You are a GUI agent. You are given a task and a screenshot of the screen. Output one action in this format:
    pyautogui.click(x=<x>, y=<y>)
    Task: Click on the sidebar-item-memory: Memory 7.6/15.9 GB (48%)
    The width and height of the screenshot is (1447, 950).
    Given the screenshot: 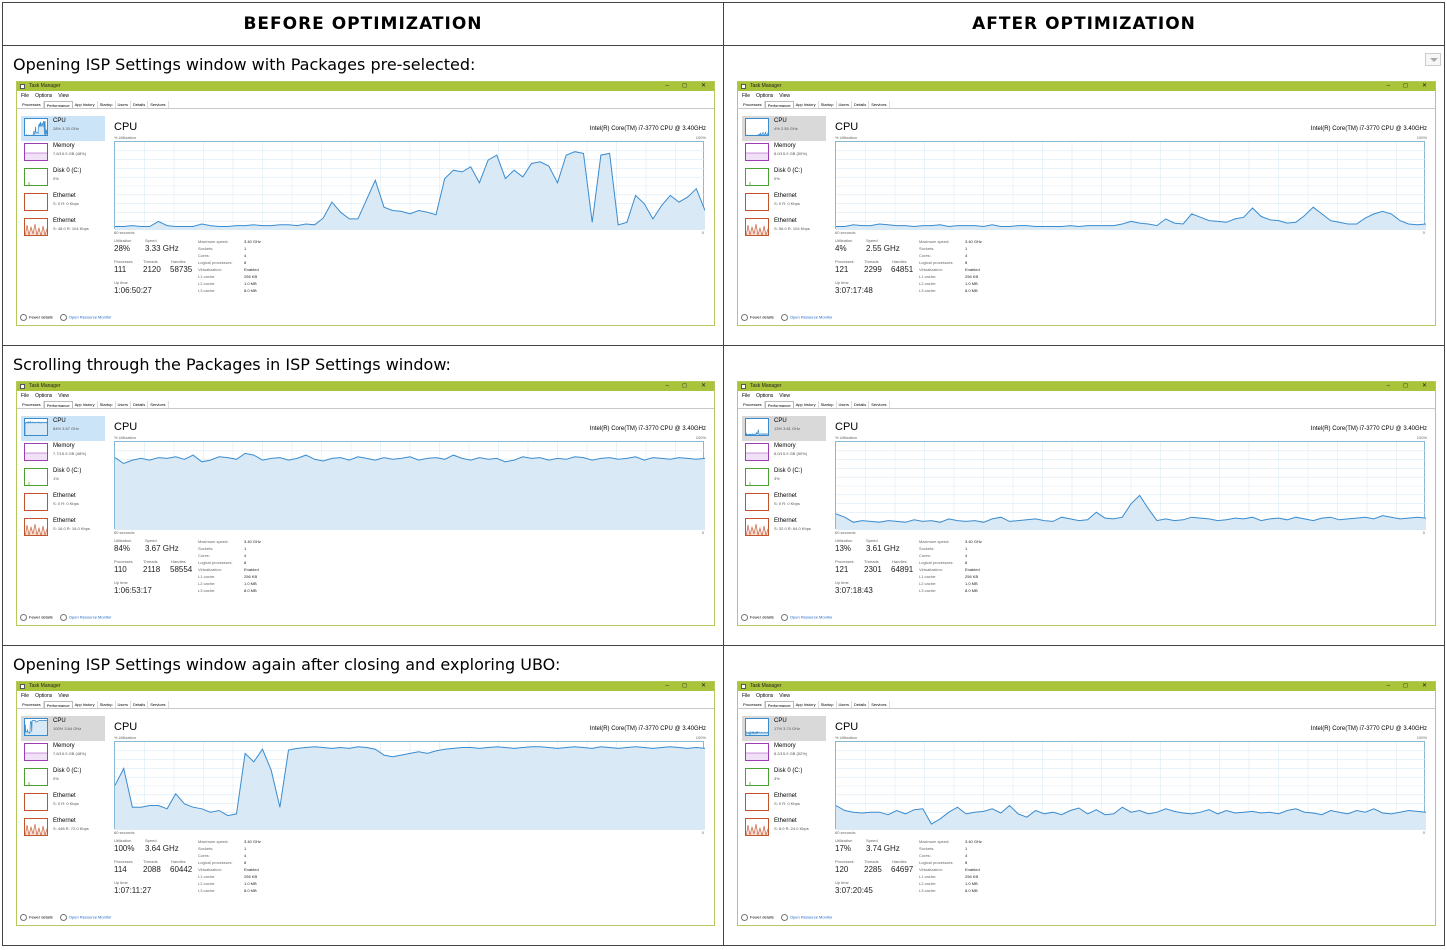 What is the action you would take?
    pyautogui.click(x=63, y=753)
    